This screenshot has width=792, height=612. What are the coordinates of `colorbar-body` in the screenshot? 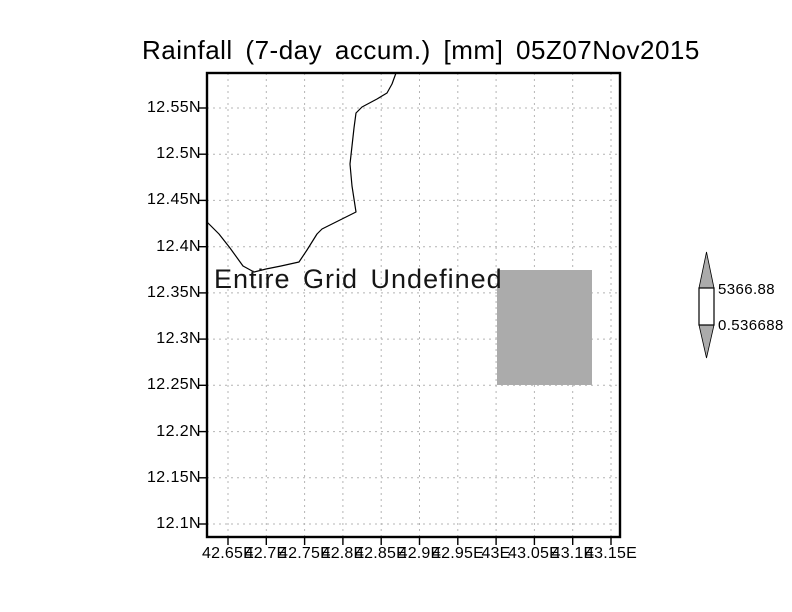 It's located at (706, 306).